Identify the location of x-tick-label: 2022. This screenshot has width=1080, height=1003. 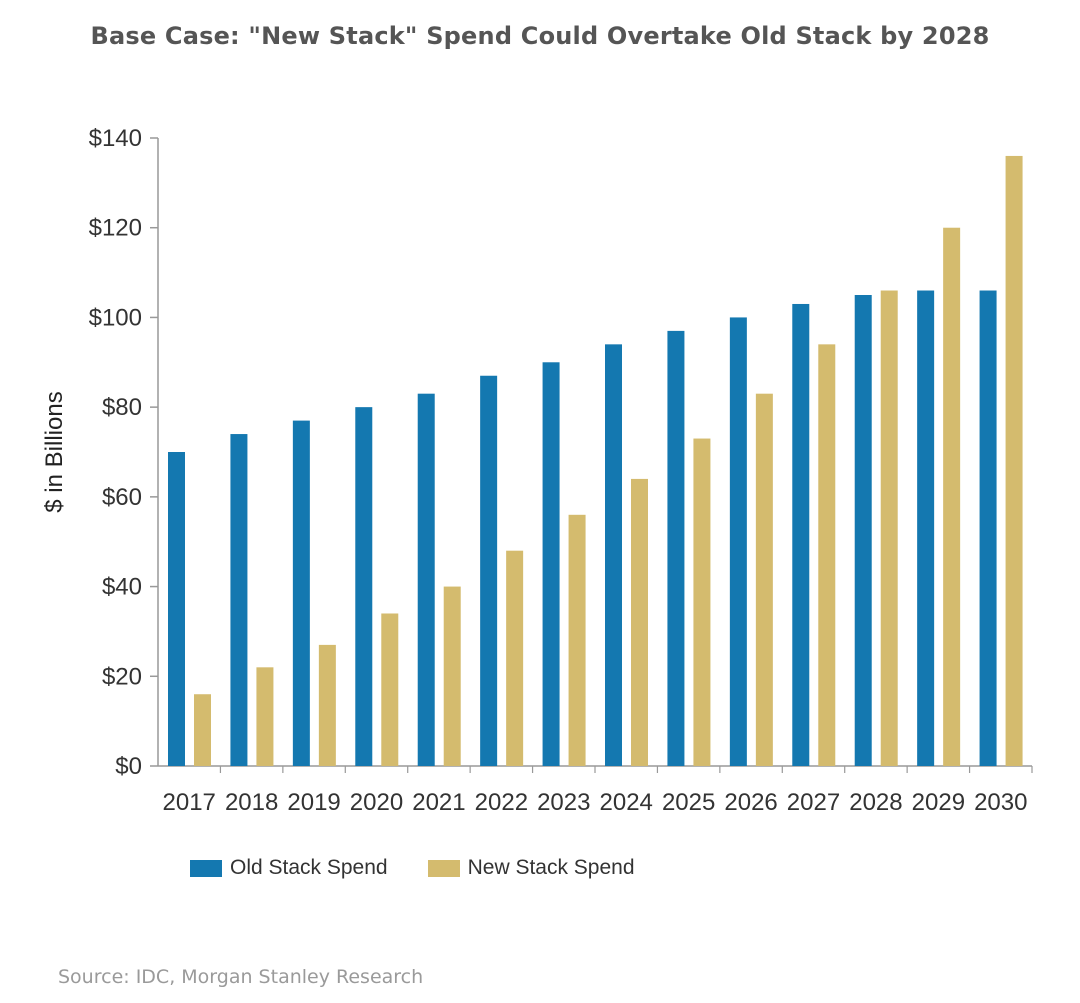
(501, 802).